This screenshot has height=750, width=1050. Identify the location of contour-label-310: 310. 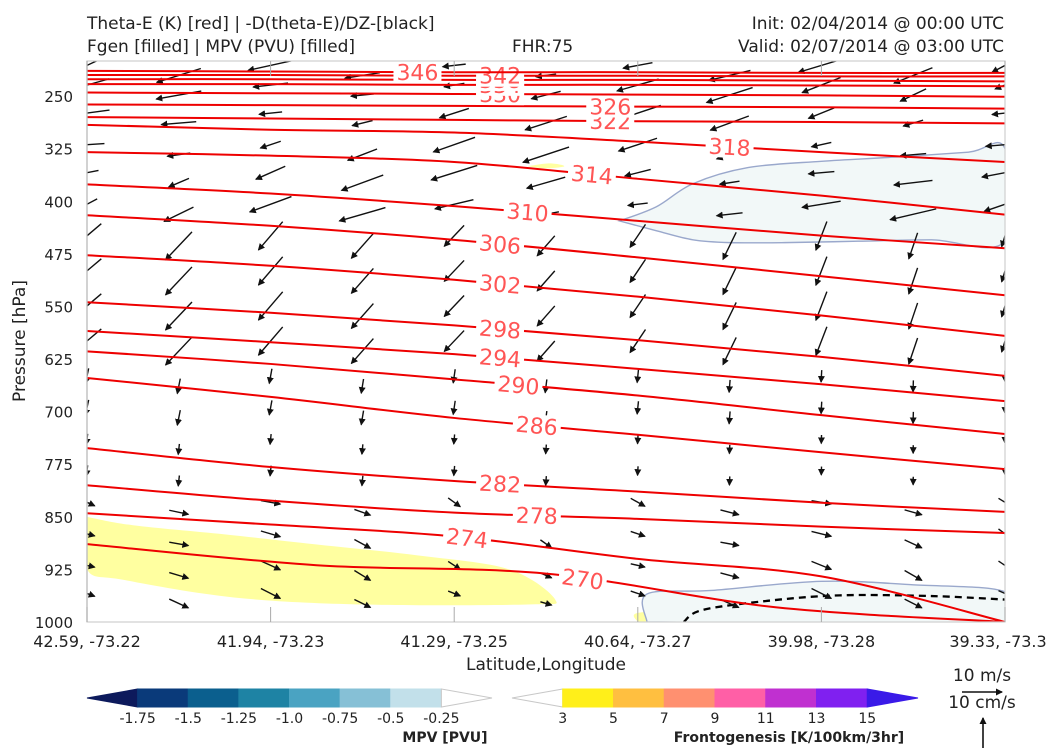
(528, 213).